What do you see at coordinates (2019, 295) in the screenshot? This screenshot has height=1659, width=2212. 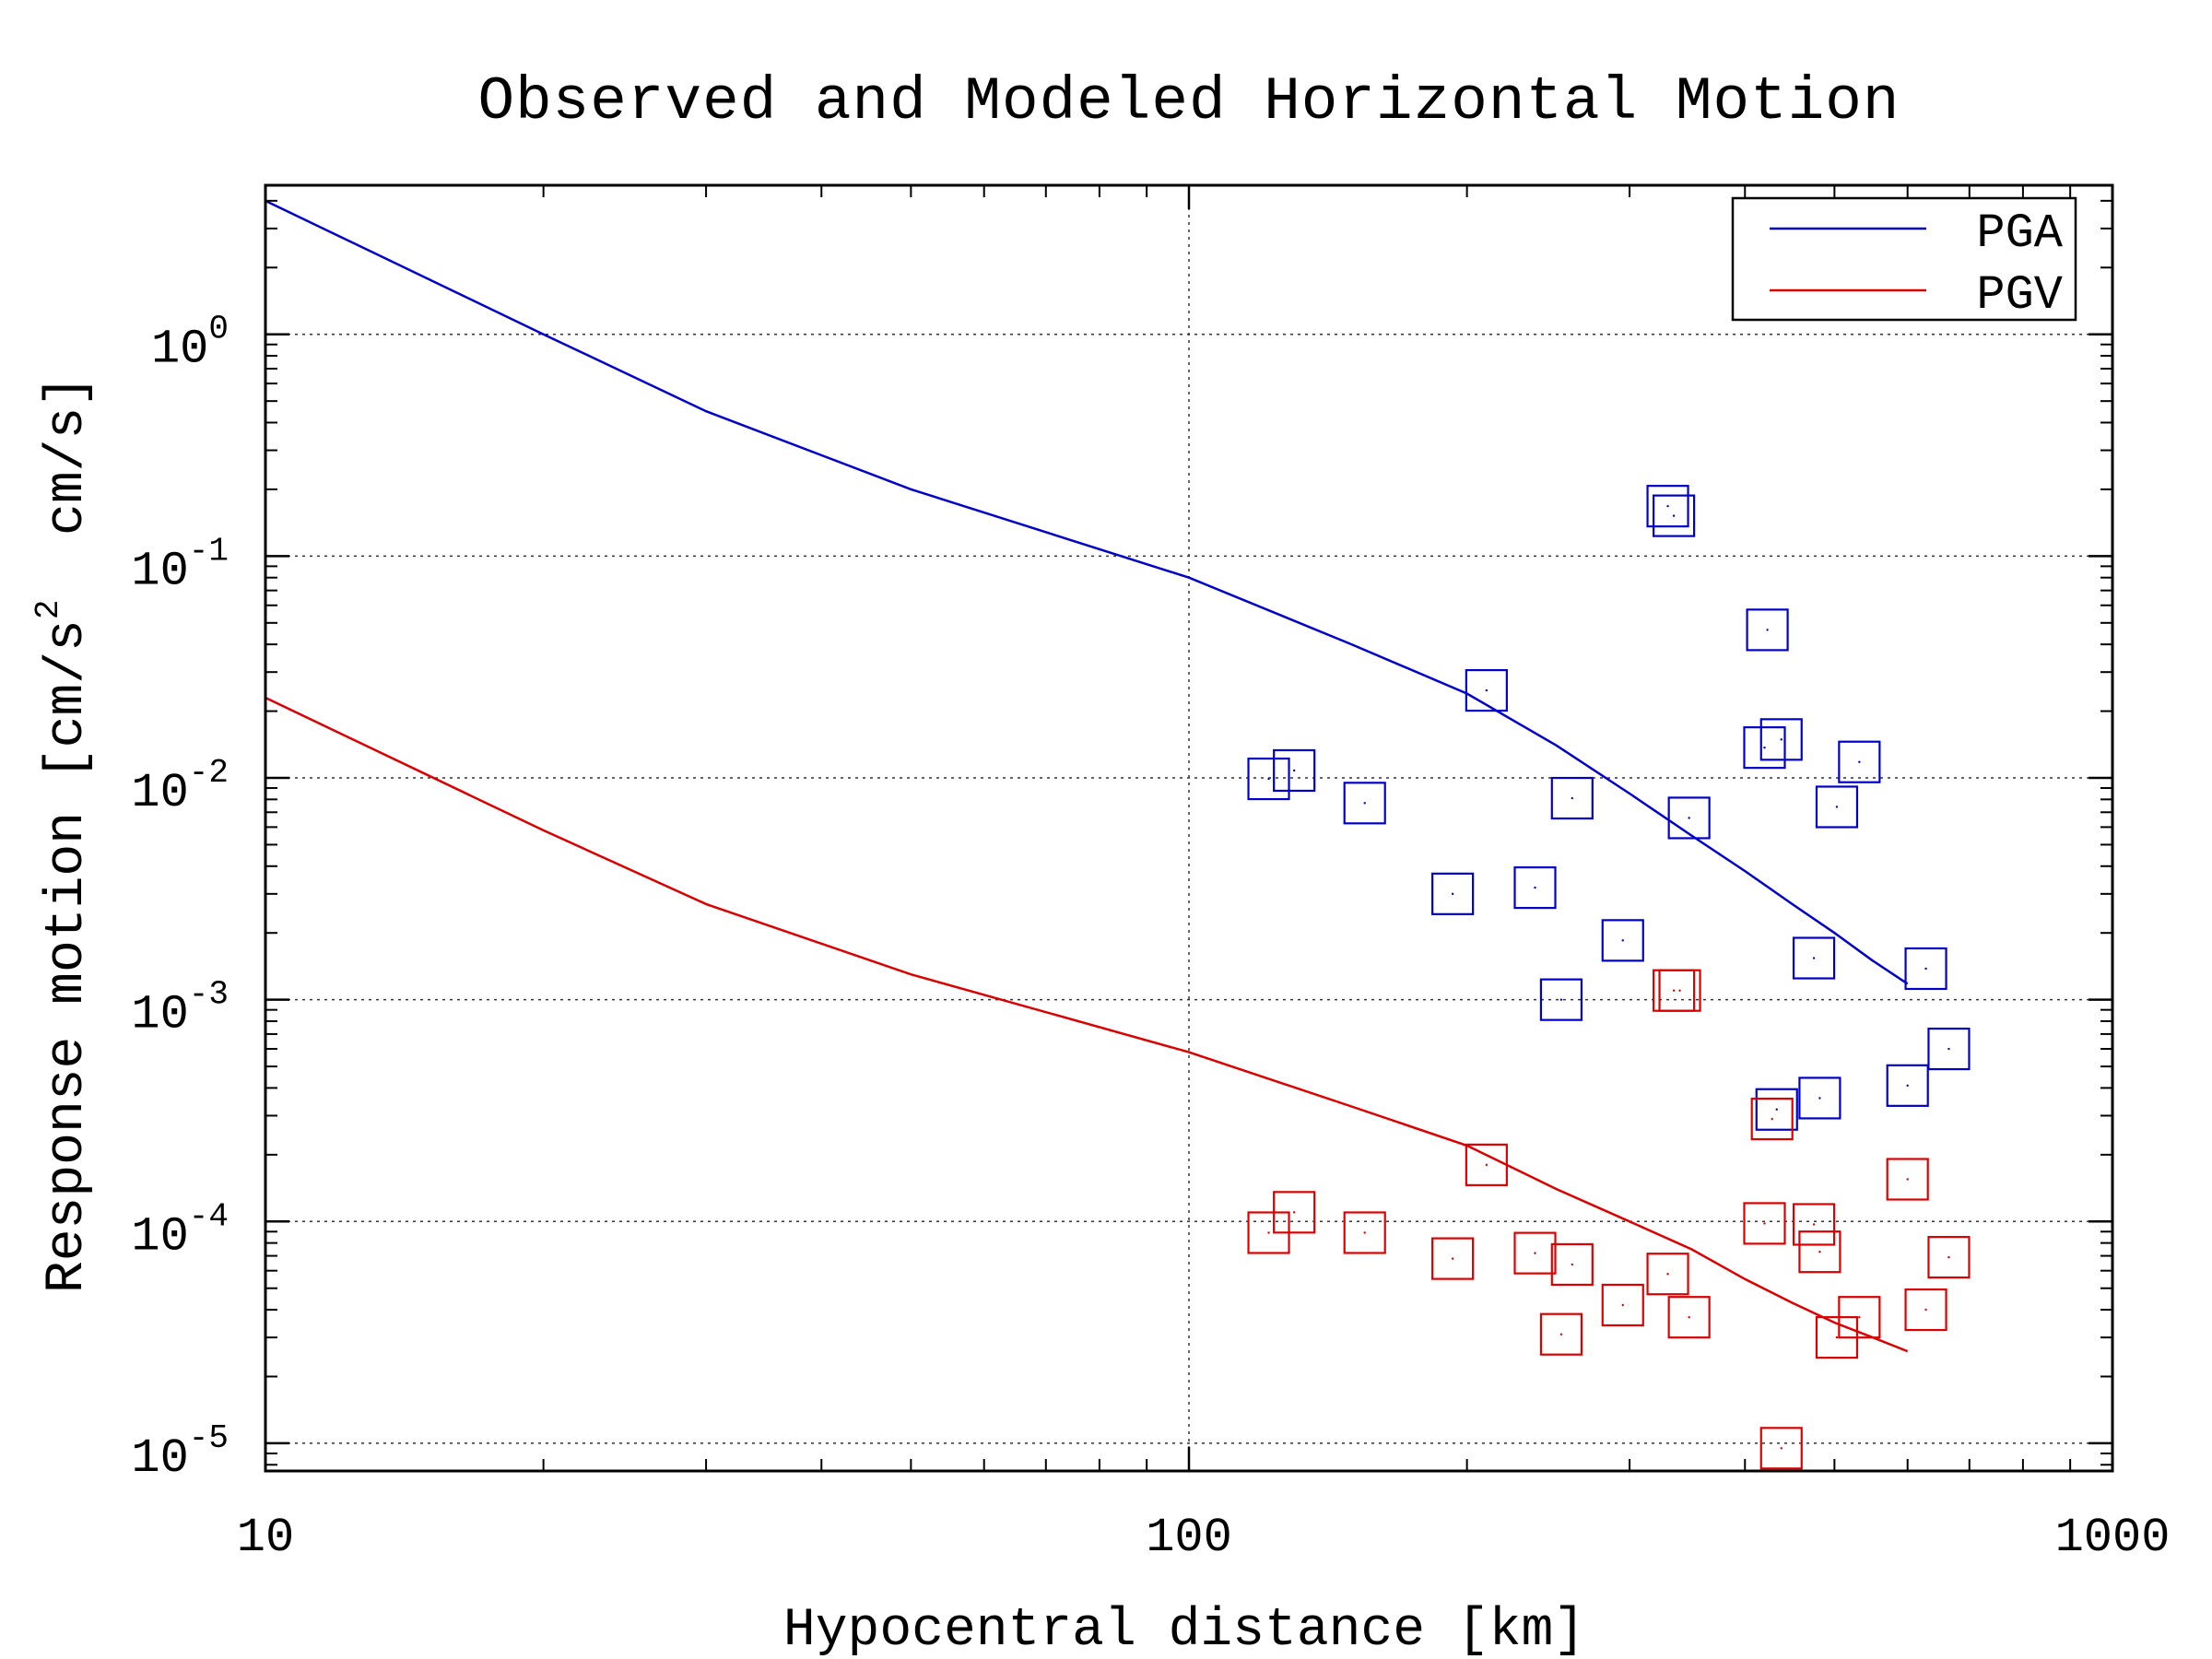 I see `legend-label-pgv: PGV` at bounding box center [2019, 295].